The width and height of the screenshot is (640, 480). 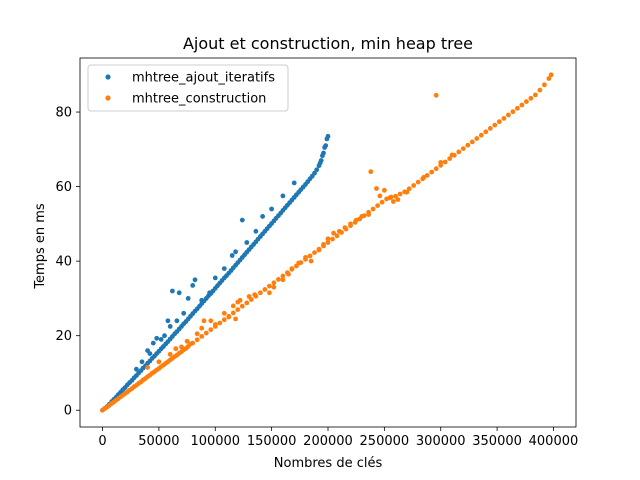 I want to click on chart-title: Ajout et construction, min heap tree, so click(x=328, y=43).